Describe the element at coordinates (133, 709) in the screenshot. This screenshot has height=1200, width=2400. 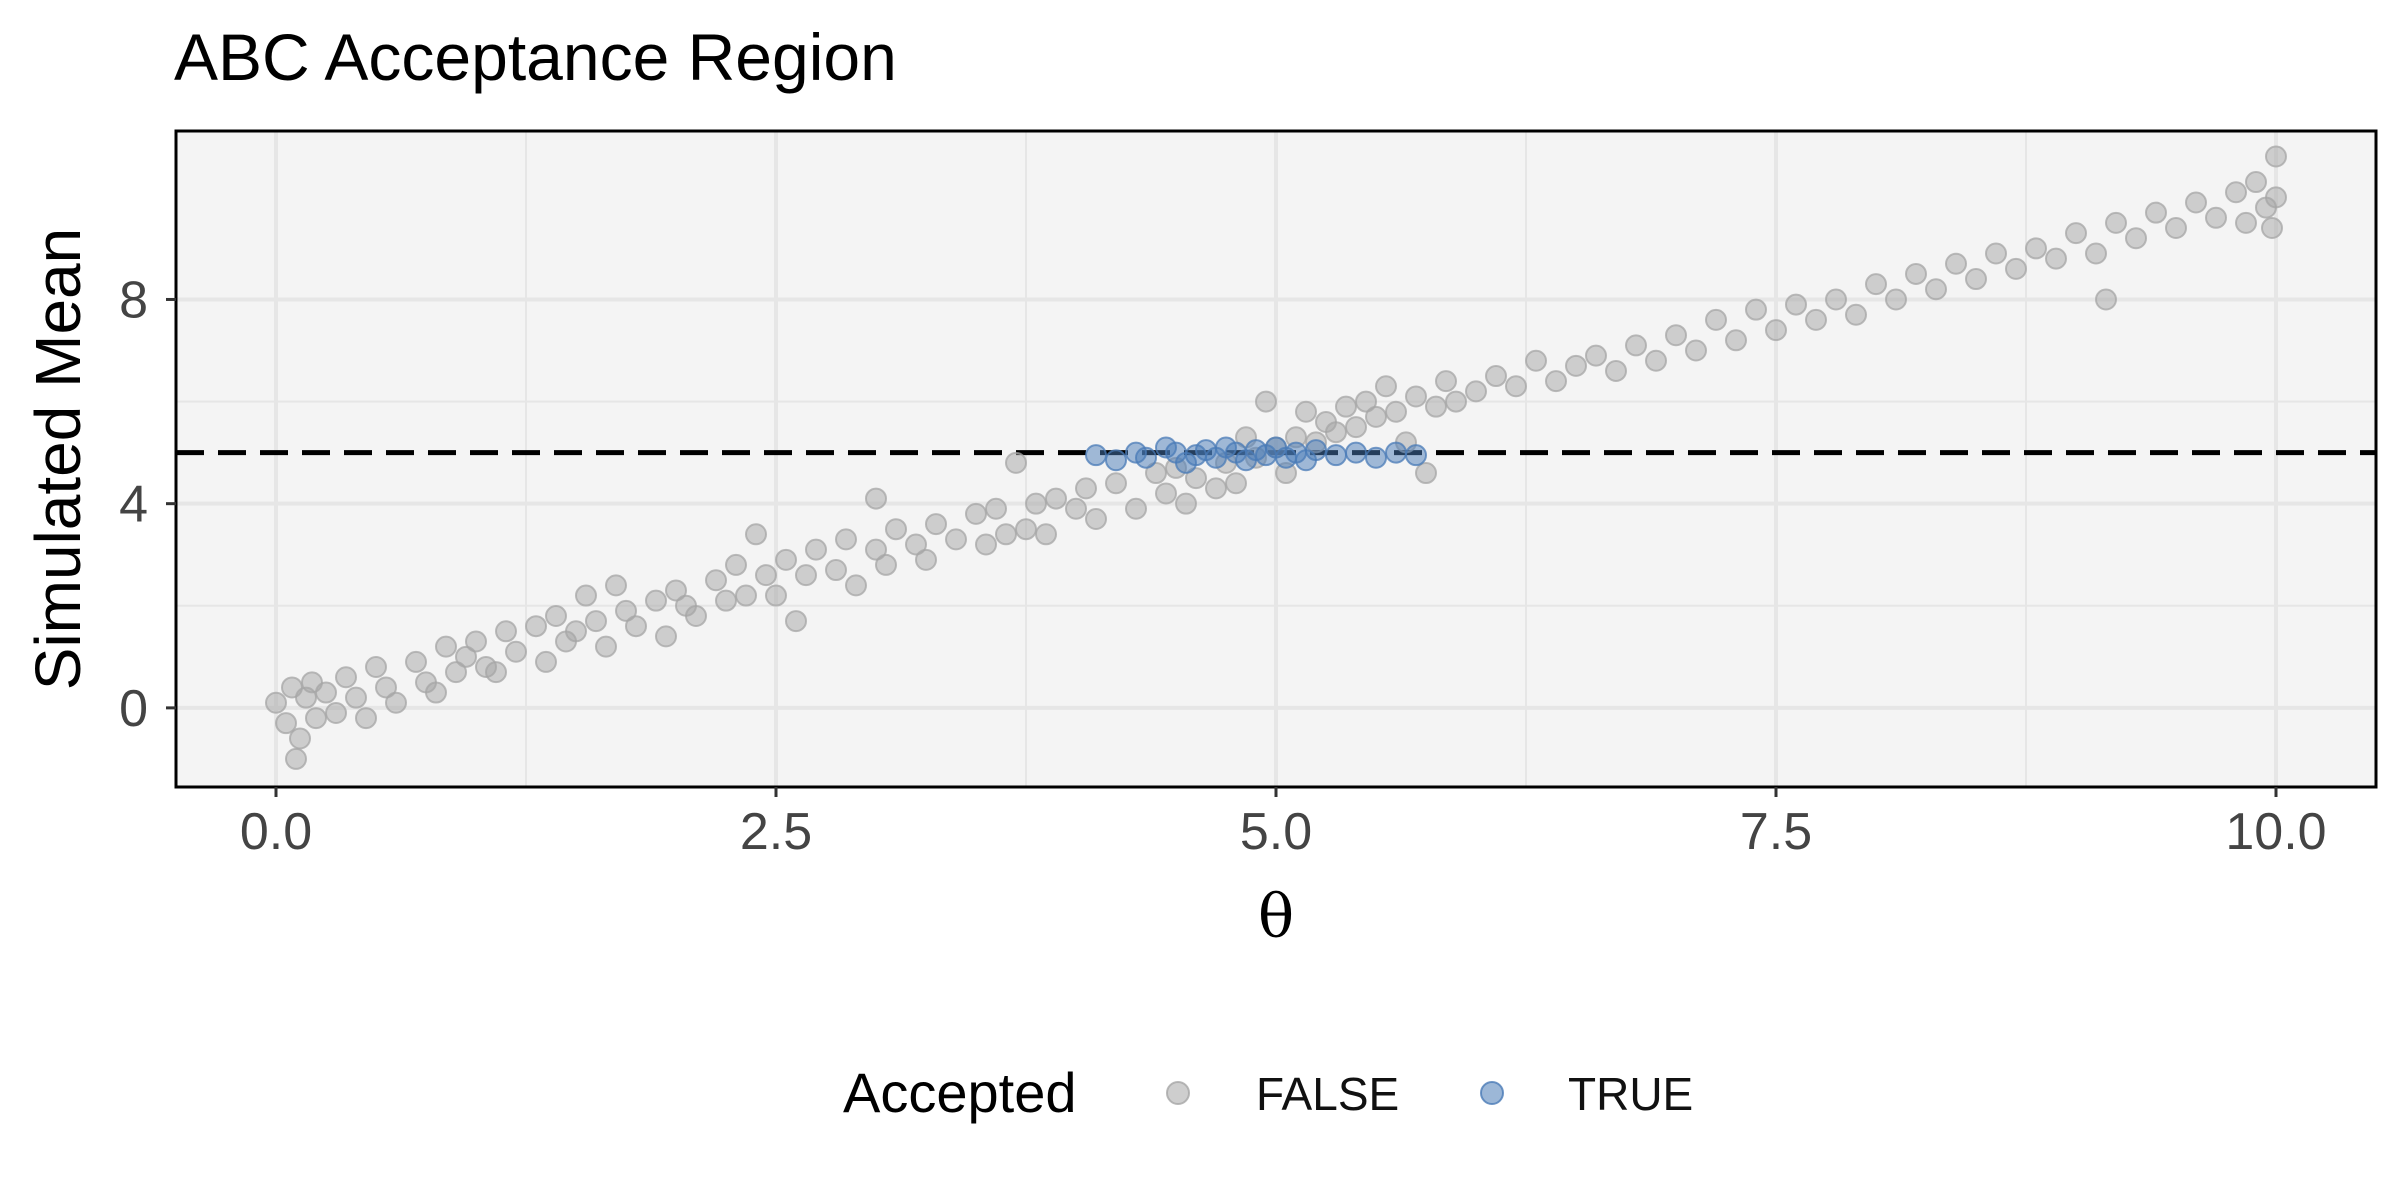
I see `y-tick-label: 0` at that location.